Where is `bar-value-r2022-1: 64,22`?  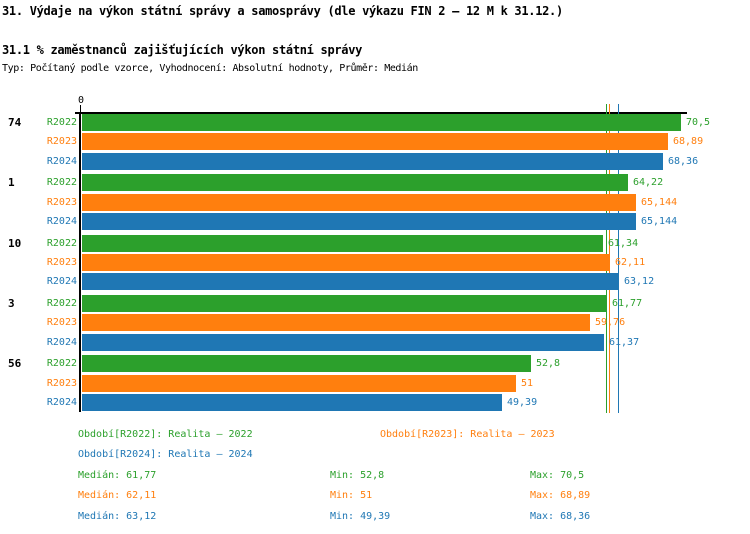 bar-value-r2022-1: 64,22 is located at coordinates (648, 182).